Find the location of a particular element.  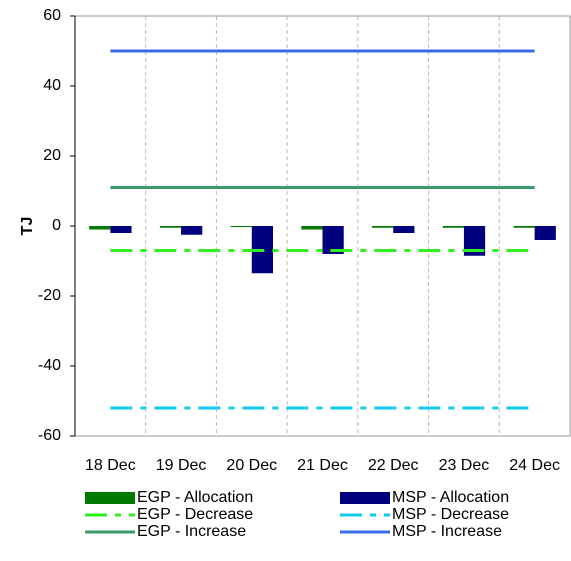

y-tick-label: 60 is located at coordinates (52, 15).